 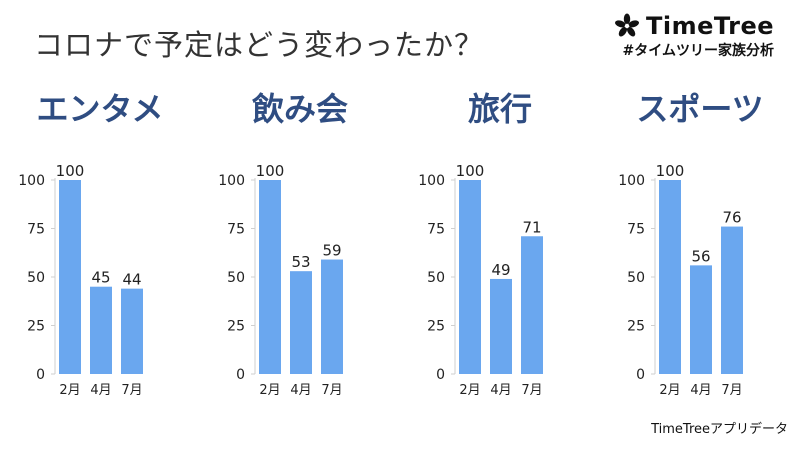 What do you see at coordinates (698, 51) in the screenshot?
I see `brand-tagline: #タイムツリー家族分析` at bounding box center [698, 51].